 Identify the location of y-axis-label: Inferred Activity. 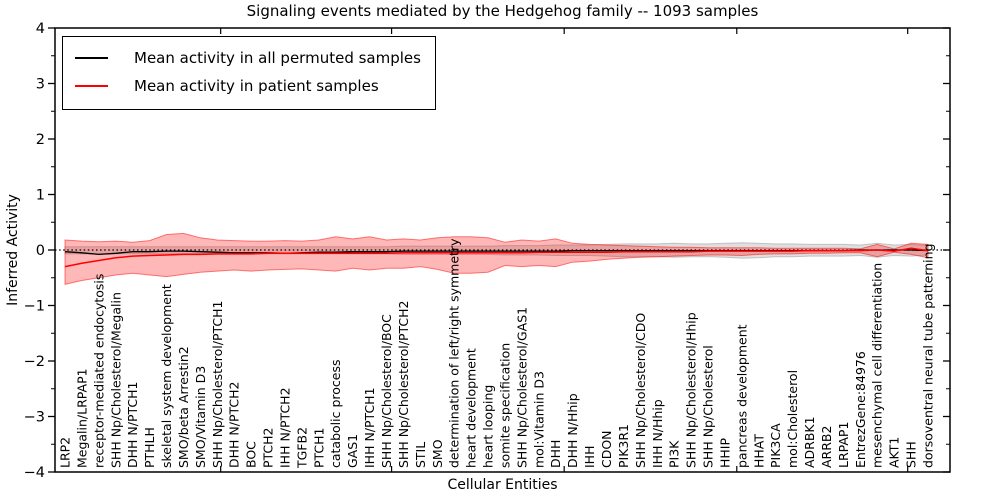
(13, 250).